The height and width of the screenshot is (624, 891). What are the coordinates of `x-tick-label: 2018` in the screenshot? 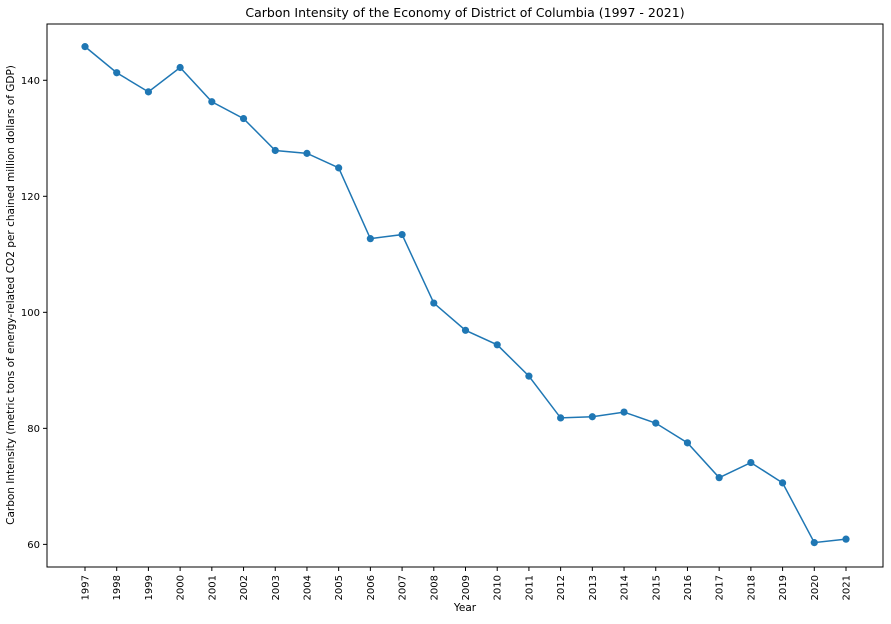 It's located at (751, 587).